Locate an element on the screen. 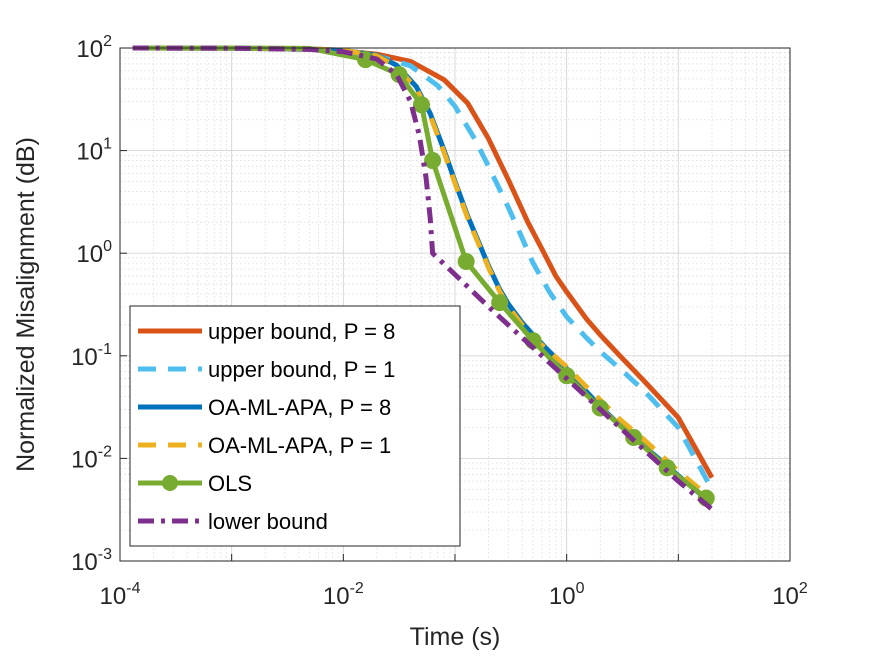  legend-label: OLS is located at coordinates (230, 483).